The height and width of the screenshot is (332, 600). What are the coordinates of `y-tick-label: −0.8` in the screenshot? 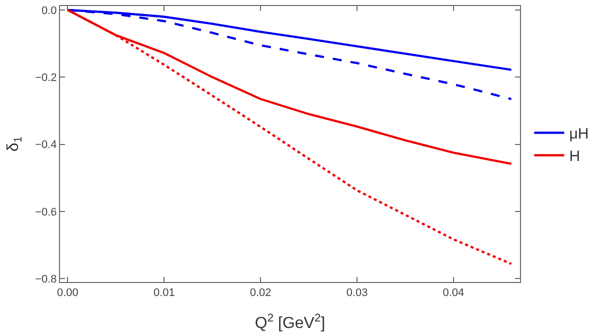 It's located at (46, 279).